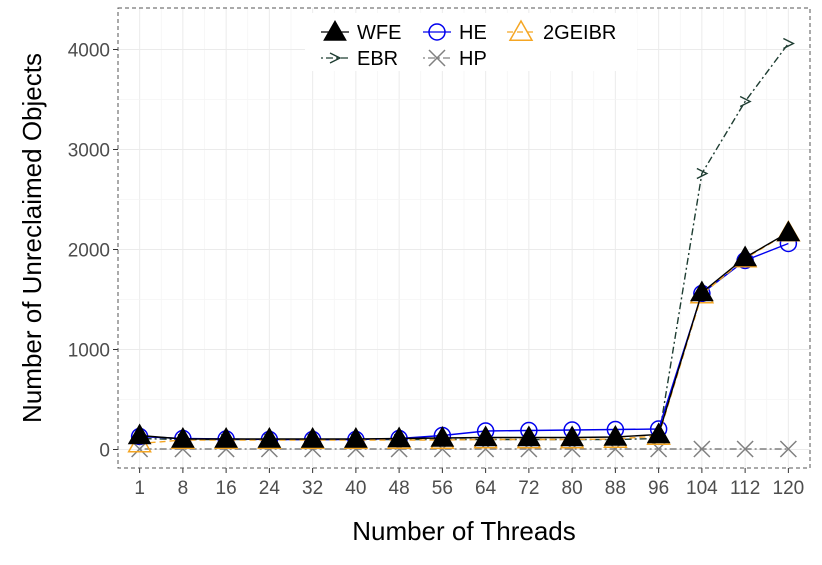 Image resolution: width=822 pixels, height=565 pixels. What do you see at coordinates (89, 251) in the screenshot?
I see `y-tick-label: 2000` at bounding box center [89, 251].